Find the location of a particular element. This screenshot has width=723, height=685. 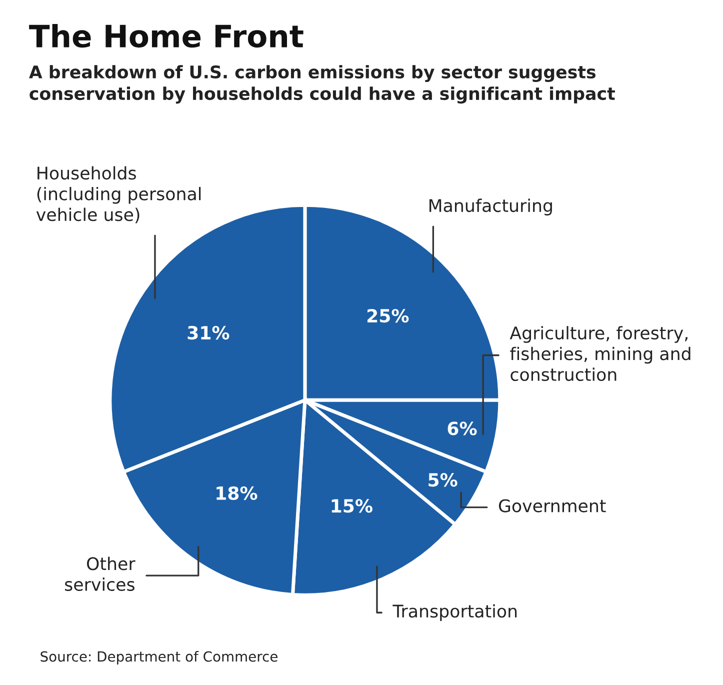

data-label: 5% is located at coordinates (443, 480).